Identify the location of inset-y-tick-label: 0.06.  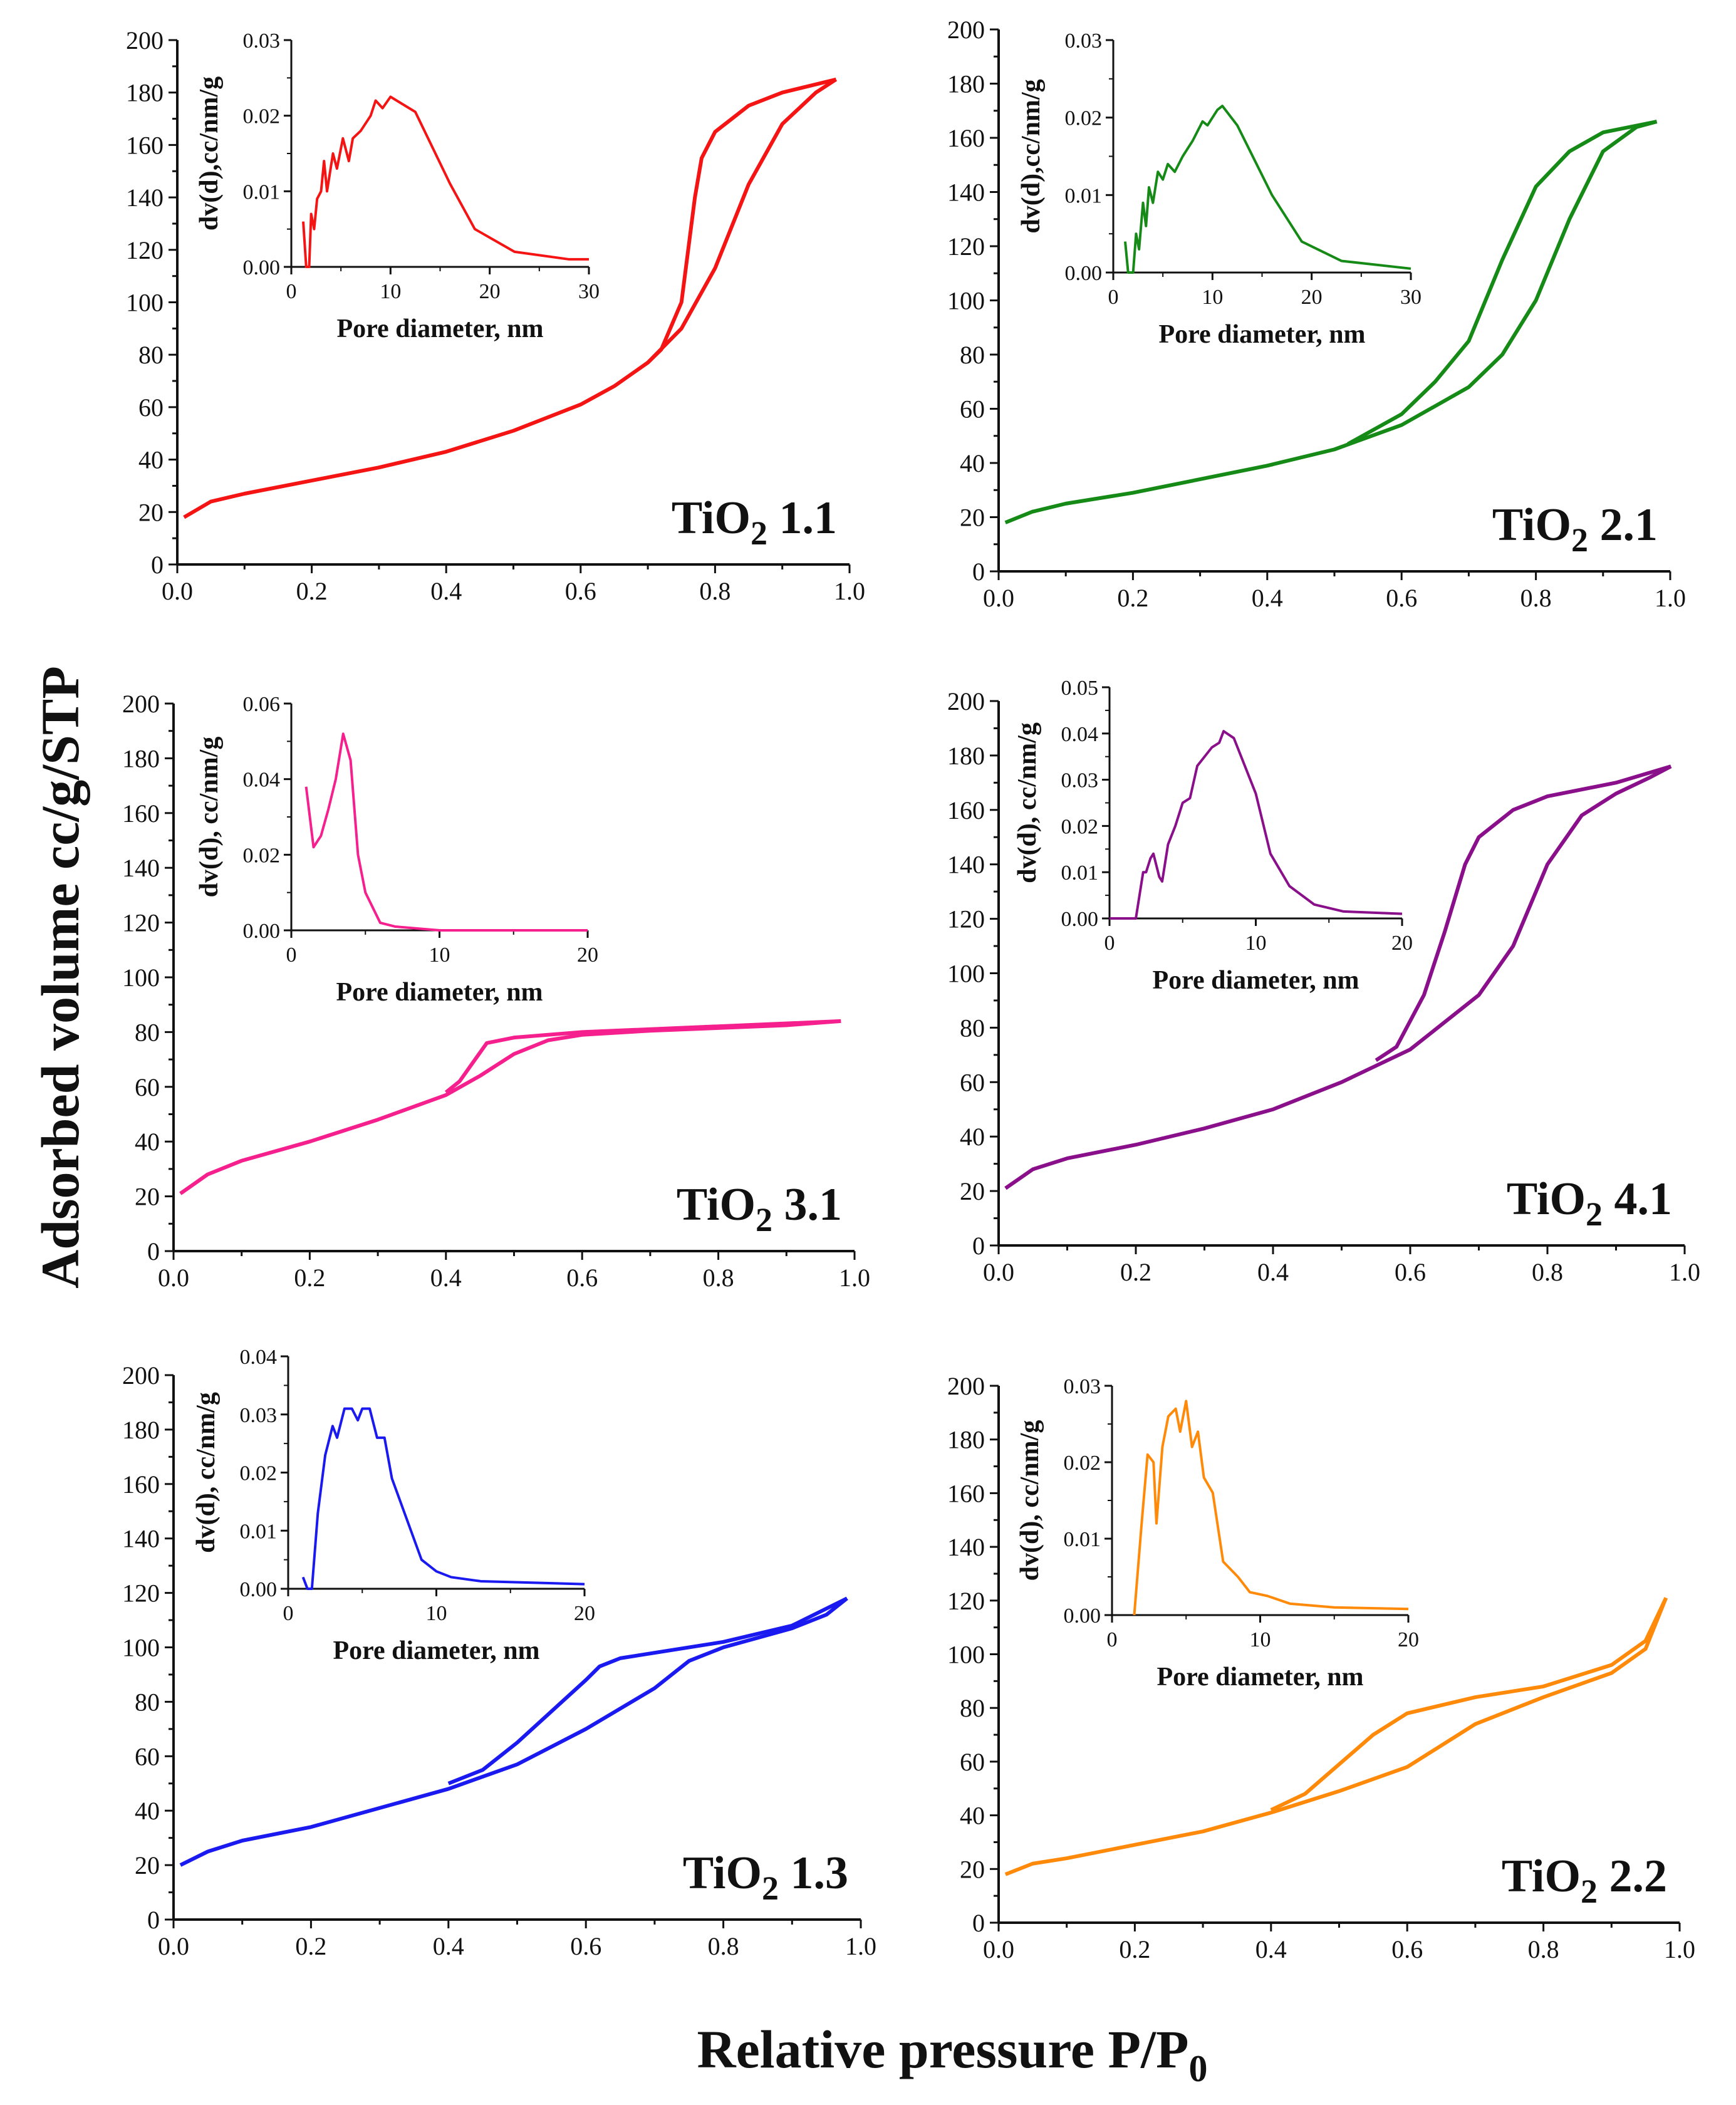
(262, 704).